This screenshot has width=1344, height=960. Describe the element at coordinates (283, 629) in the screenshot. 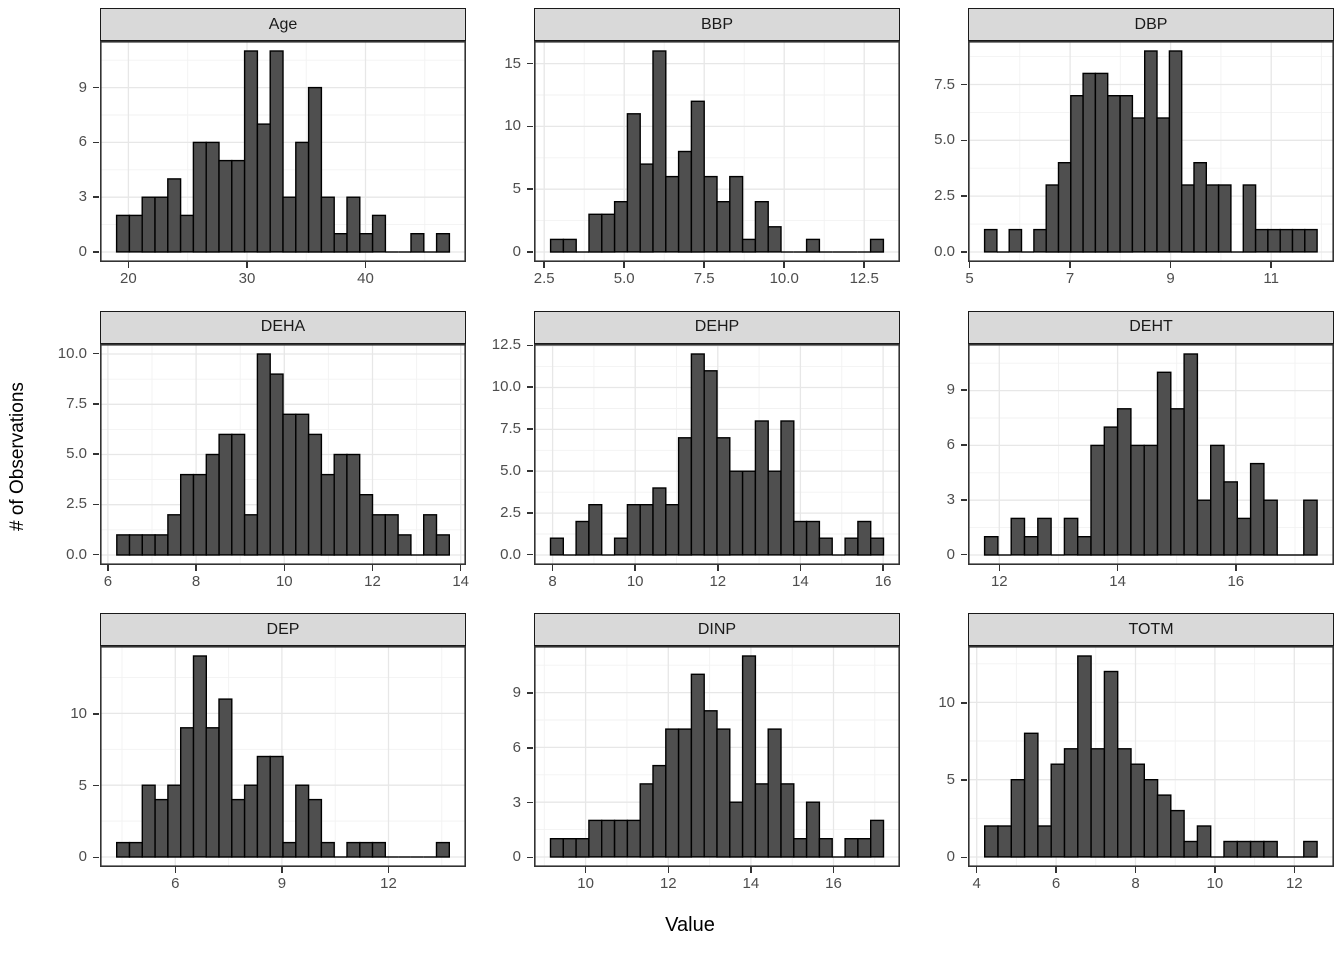

I see `facet-title: DEP` at that location.